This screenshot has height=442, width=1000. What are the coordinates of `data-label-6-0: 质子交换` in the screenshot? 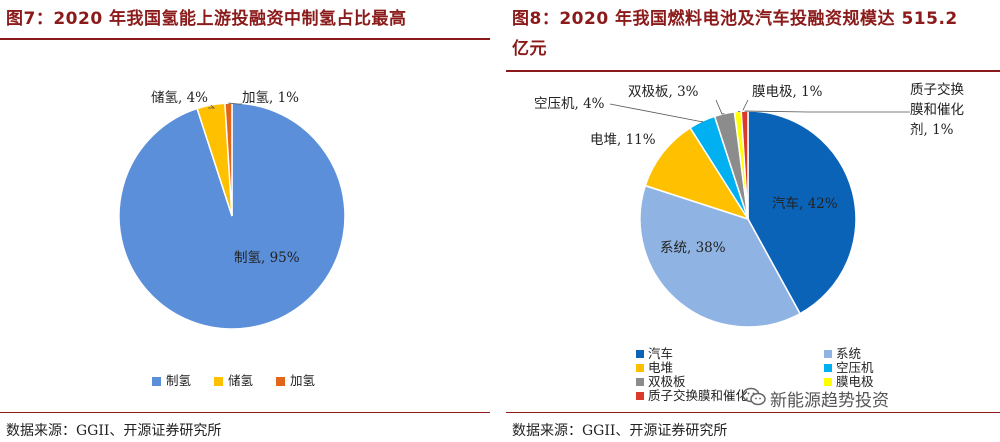 It's located at (937, 89).